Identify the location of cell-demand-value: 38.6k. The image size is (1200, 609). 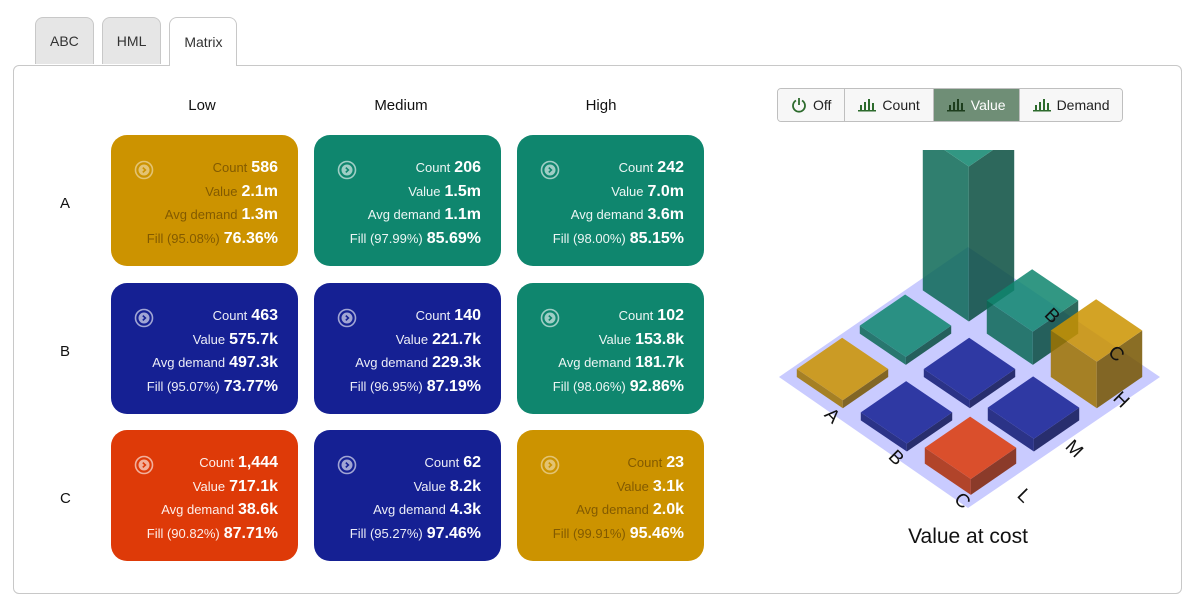
(257, 509).